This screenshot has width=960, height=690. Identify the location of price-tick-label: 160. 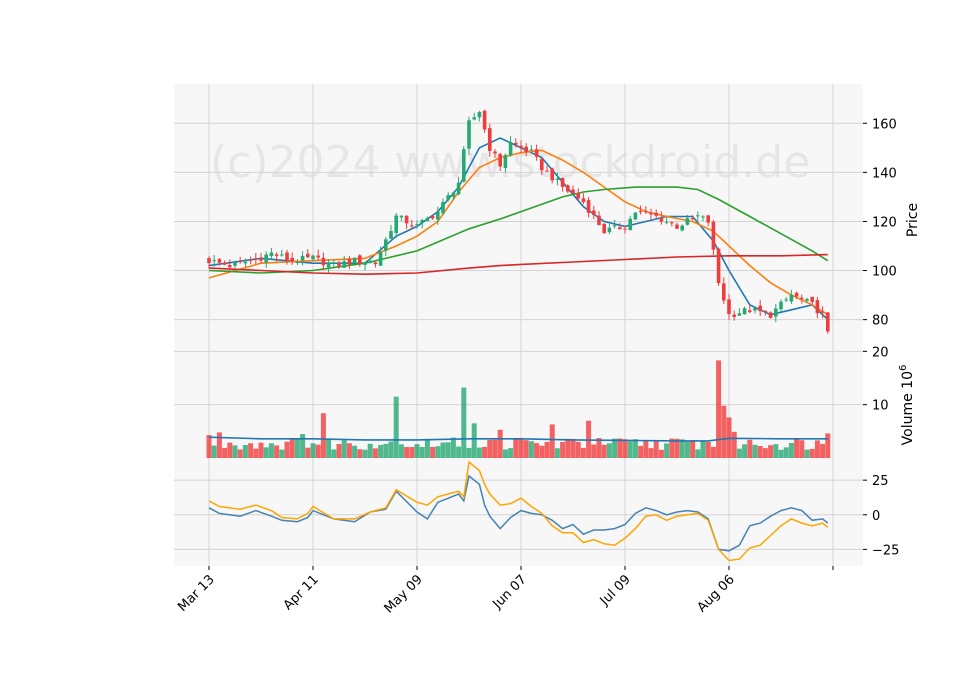
(884, 124).